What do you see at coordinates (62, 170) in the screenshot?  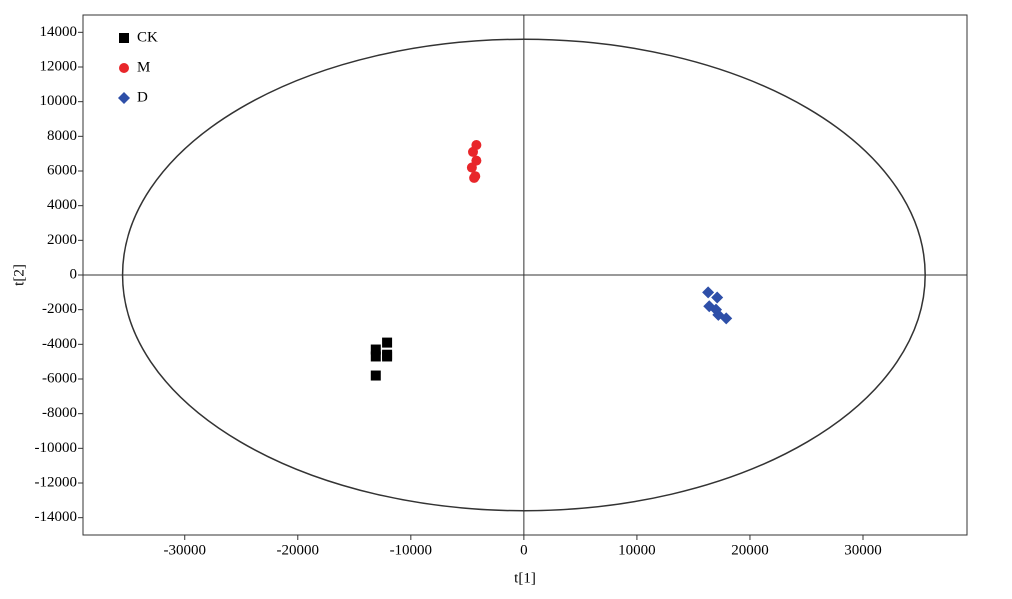 I see `y-tick-label: 6000` at bounding box center [62, 170].